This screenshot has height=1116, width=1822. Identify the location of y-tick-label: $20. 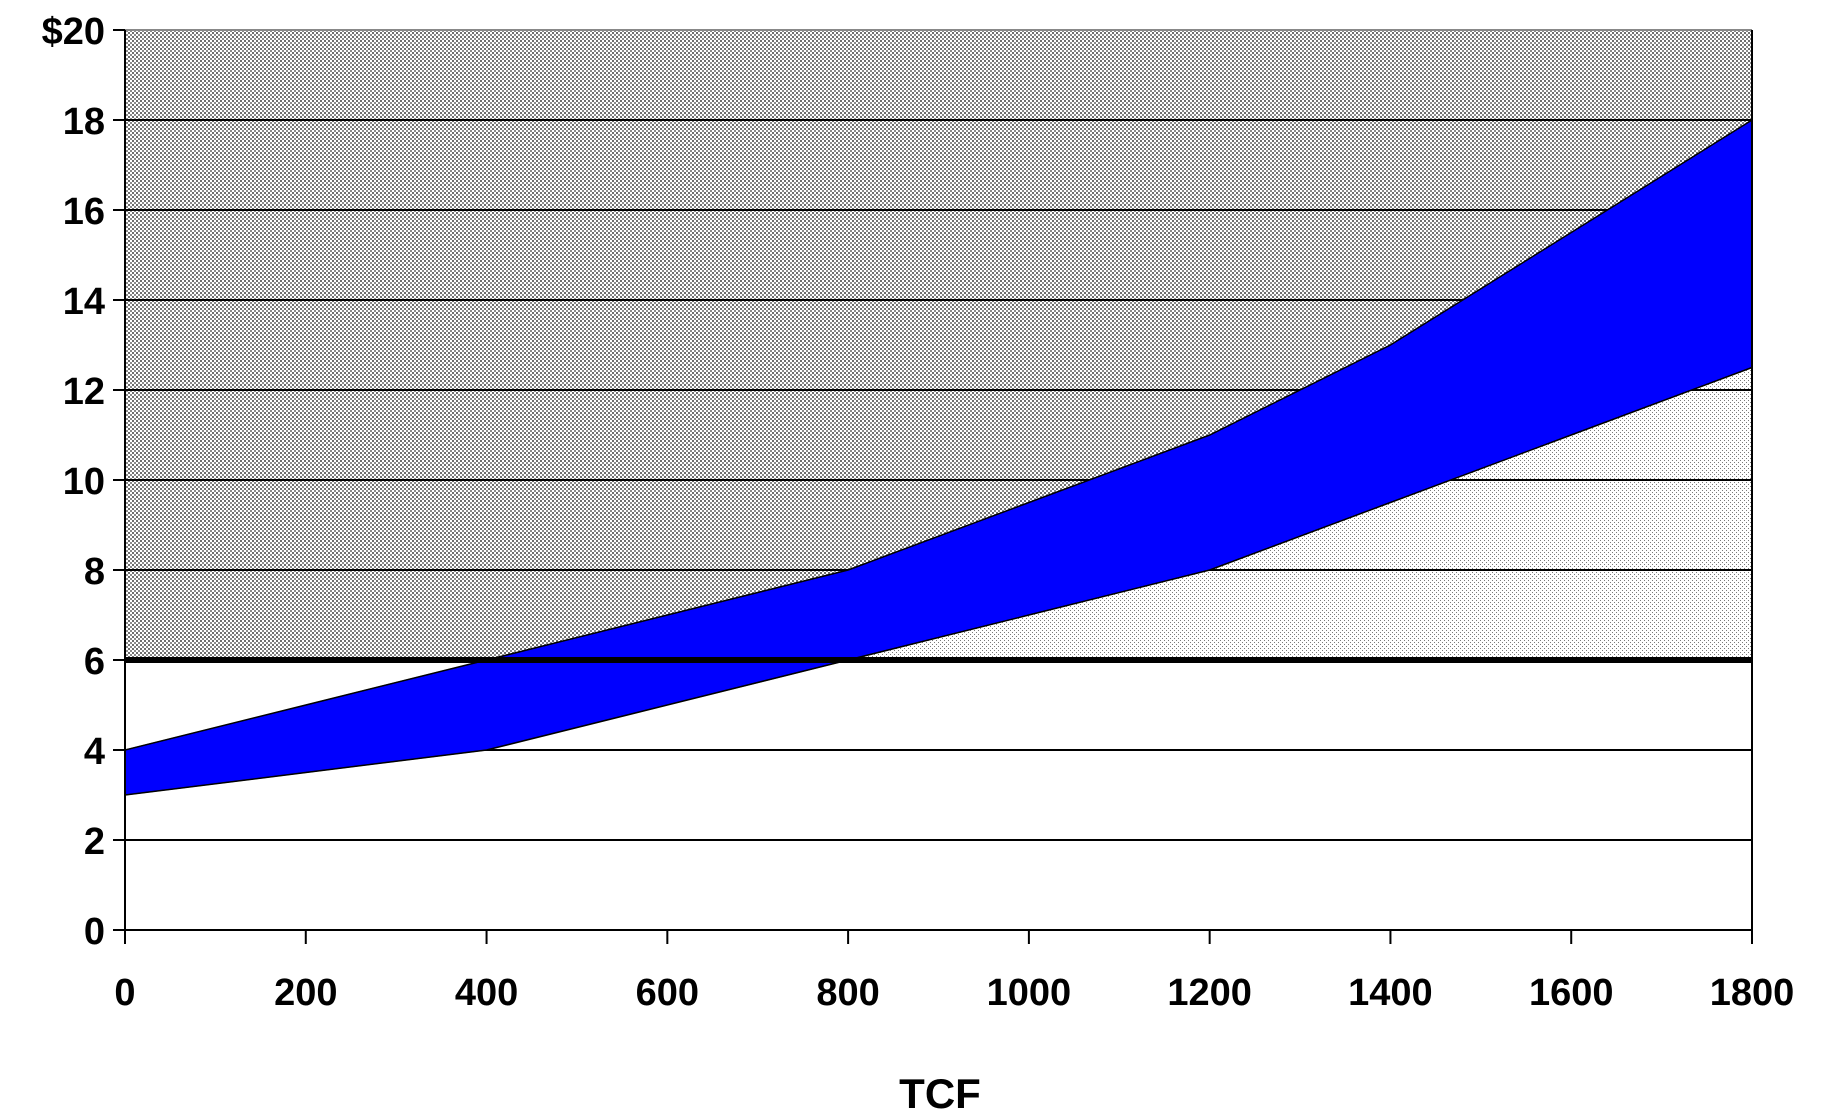
(73, 32).